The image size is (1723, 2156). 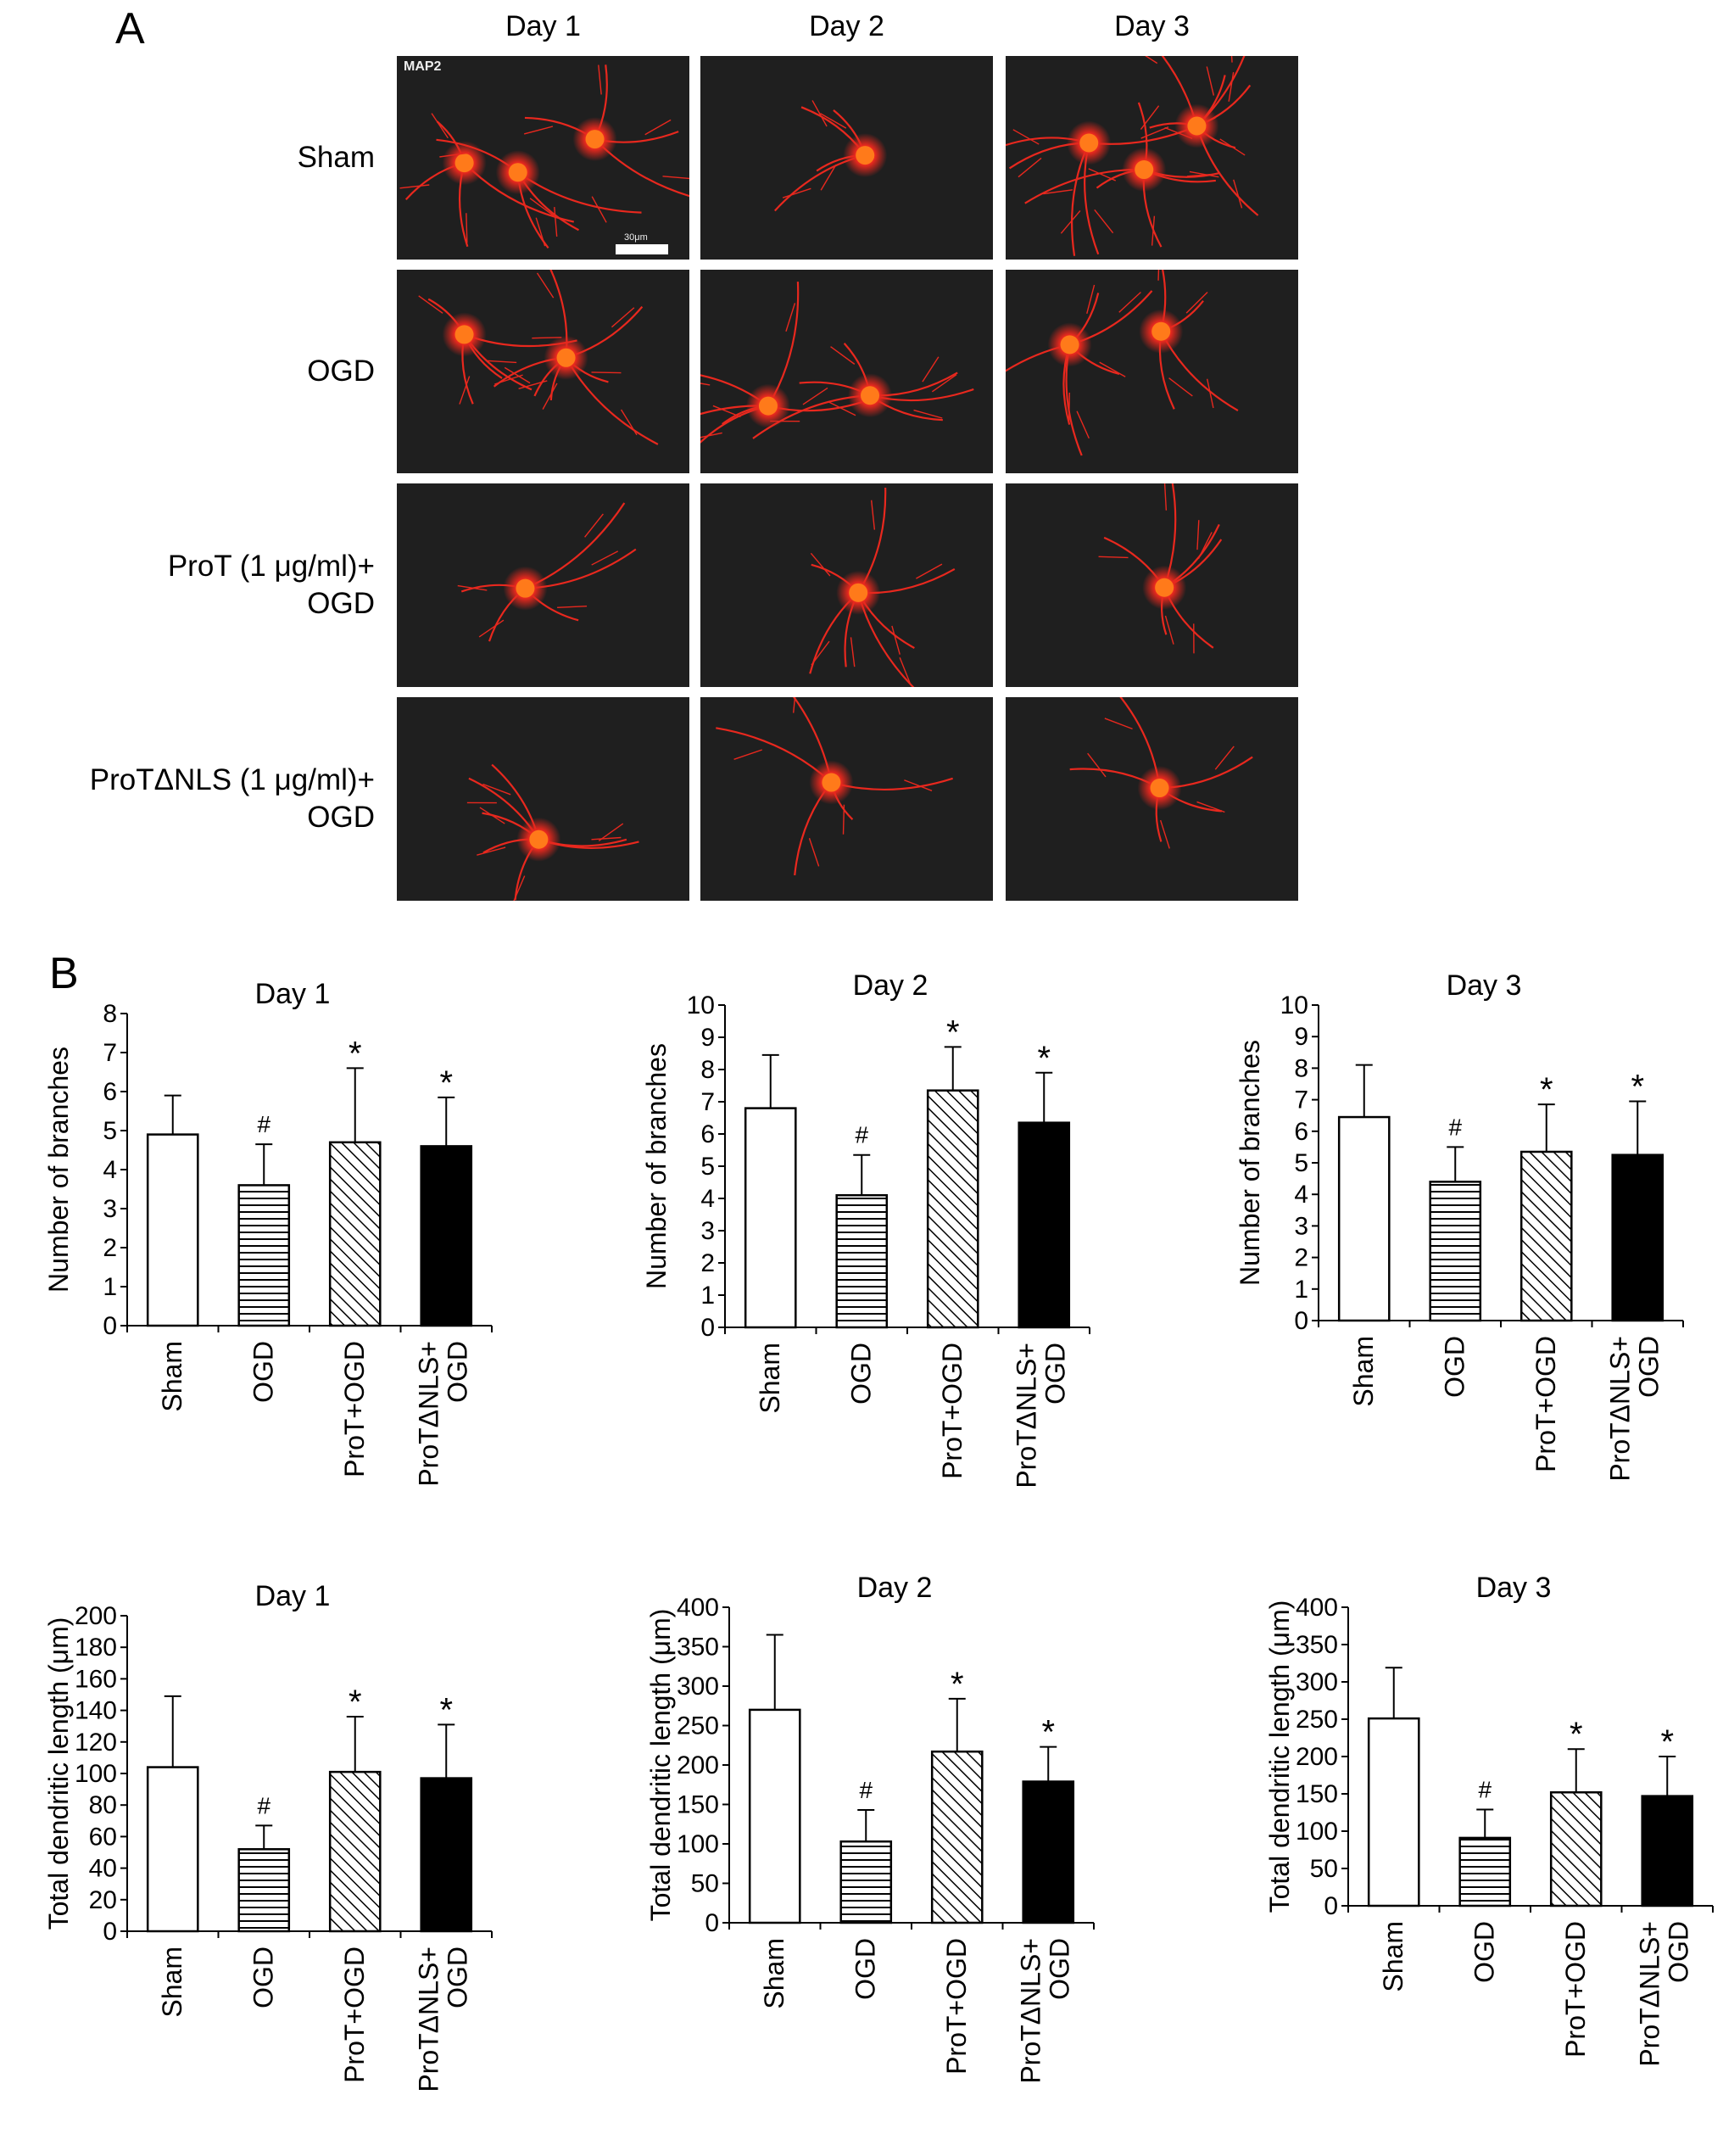 I want to click on stain-label: MAP2, so click(x=423, y=66).